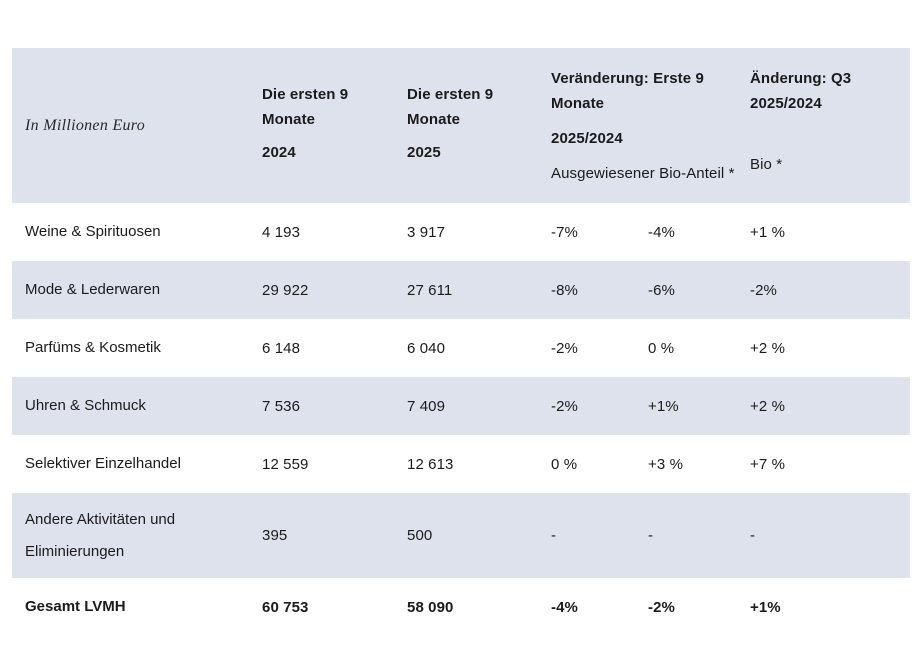  Describe the element at coordinates (661, 348) in the screenshot. I see `change-organic: 0 %` at that location.